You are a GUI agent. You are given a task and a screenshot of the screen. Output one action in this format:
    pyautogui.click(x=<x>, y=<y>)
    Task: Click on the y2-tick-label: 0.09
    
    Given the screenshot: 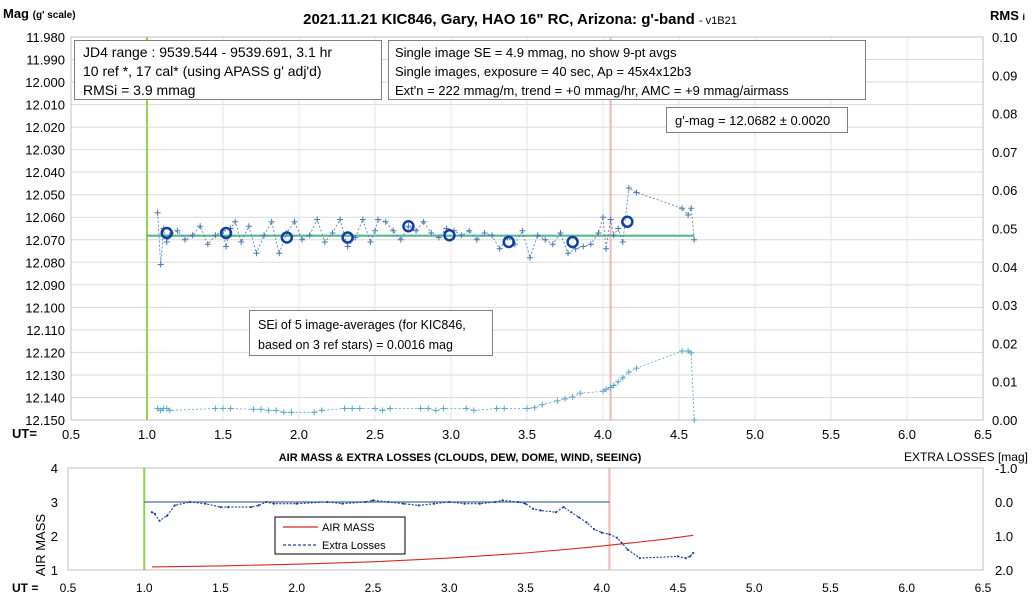 What is the action you would take?
    pyautogui.click(x=1004, y=75)
    